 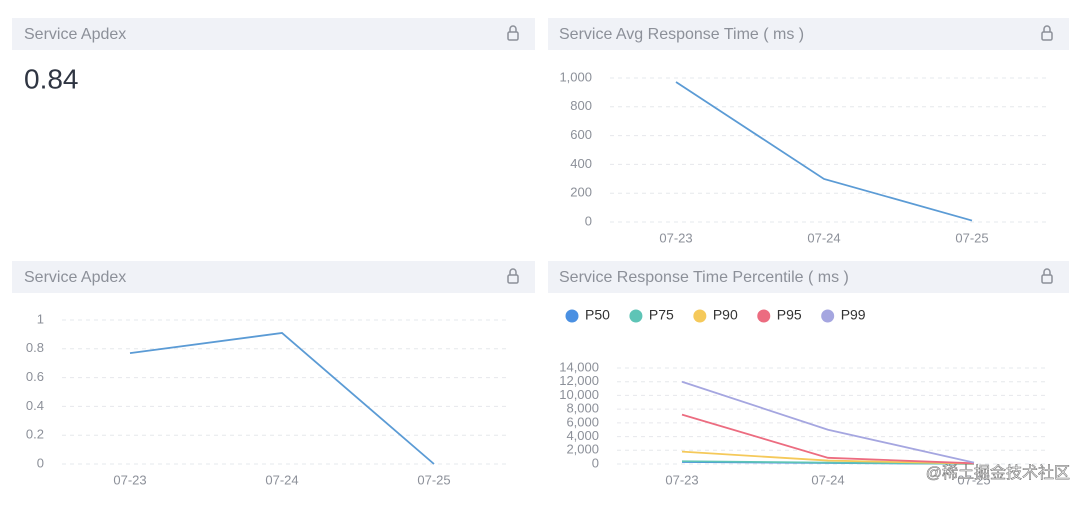 I want to click on y-tick-label: 14,000, so click(x=579, y=366).